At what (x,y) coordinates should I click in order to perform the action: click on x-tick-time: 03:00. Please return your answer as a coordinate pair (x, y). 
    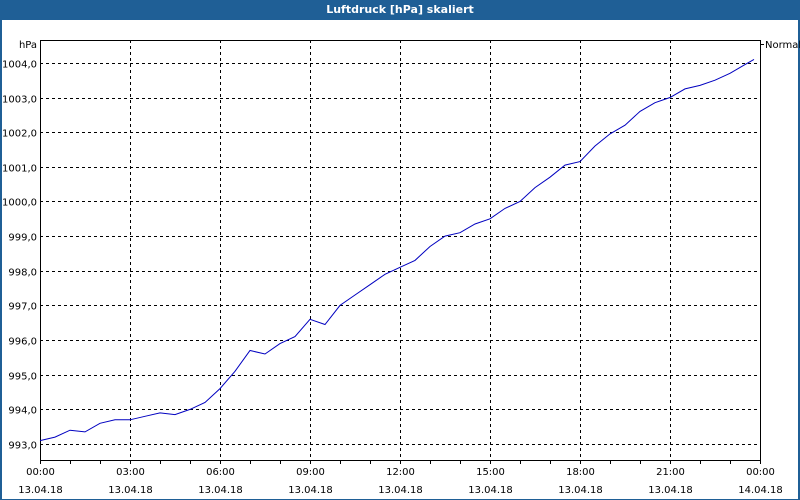
    Looking at the image, I should click on (130, 472).